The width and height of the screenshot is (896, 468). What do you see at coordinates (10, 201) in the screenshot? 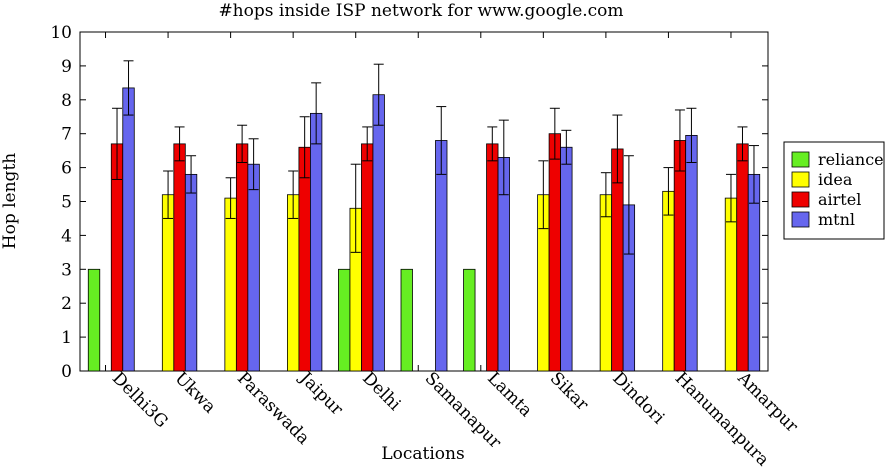
I see `y-axis-label: Hop length` at bounding box center [10, 201].